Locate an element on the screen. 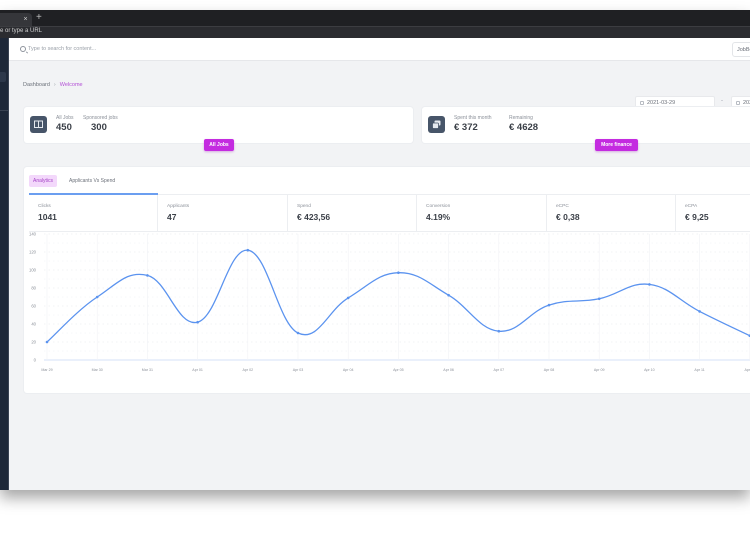  x-axis-tick: Apr 07 is located at coordinates (499, 370).